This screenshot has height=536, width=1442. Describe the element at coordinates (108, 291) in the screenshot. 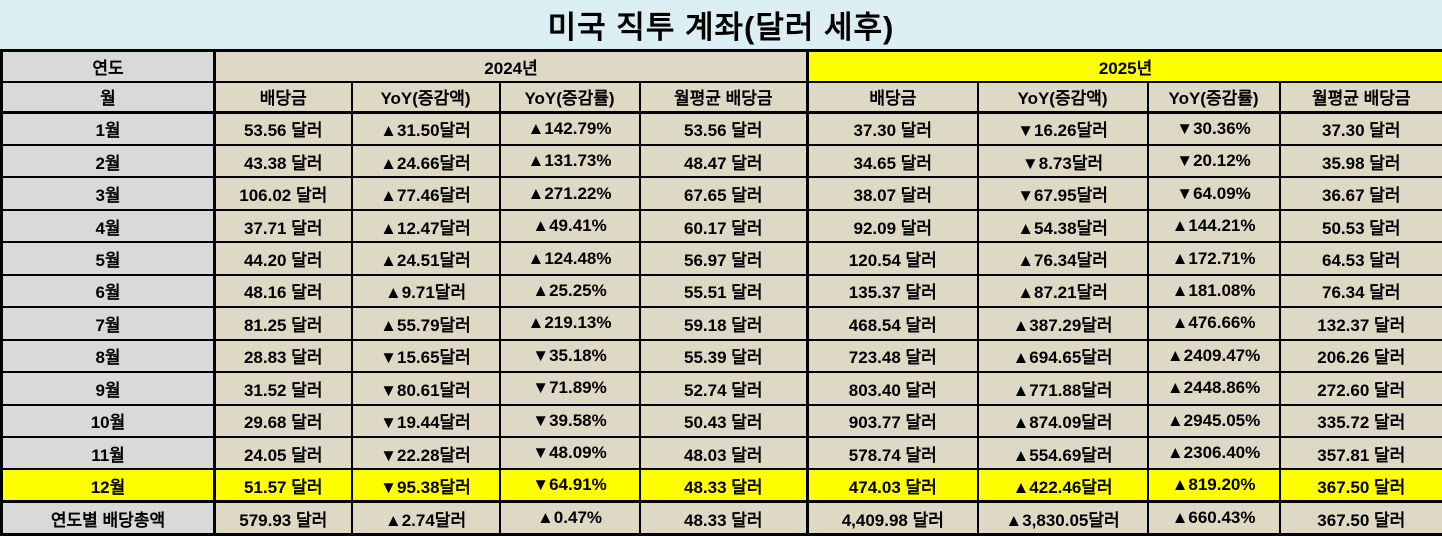

I see `month-label: 6월` at that location.